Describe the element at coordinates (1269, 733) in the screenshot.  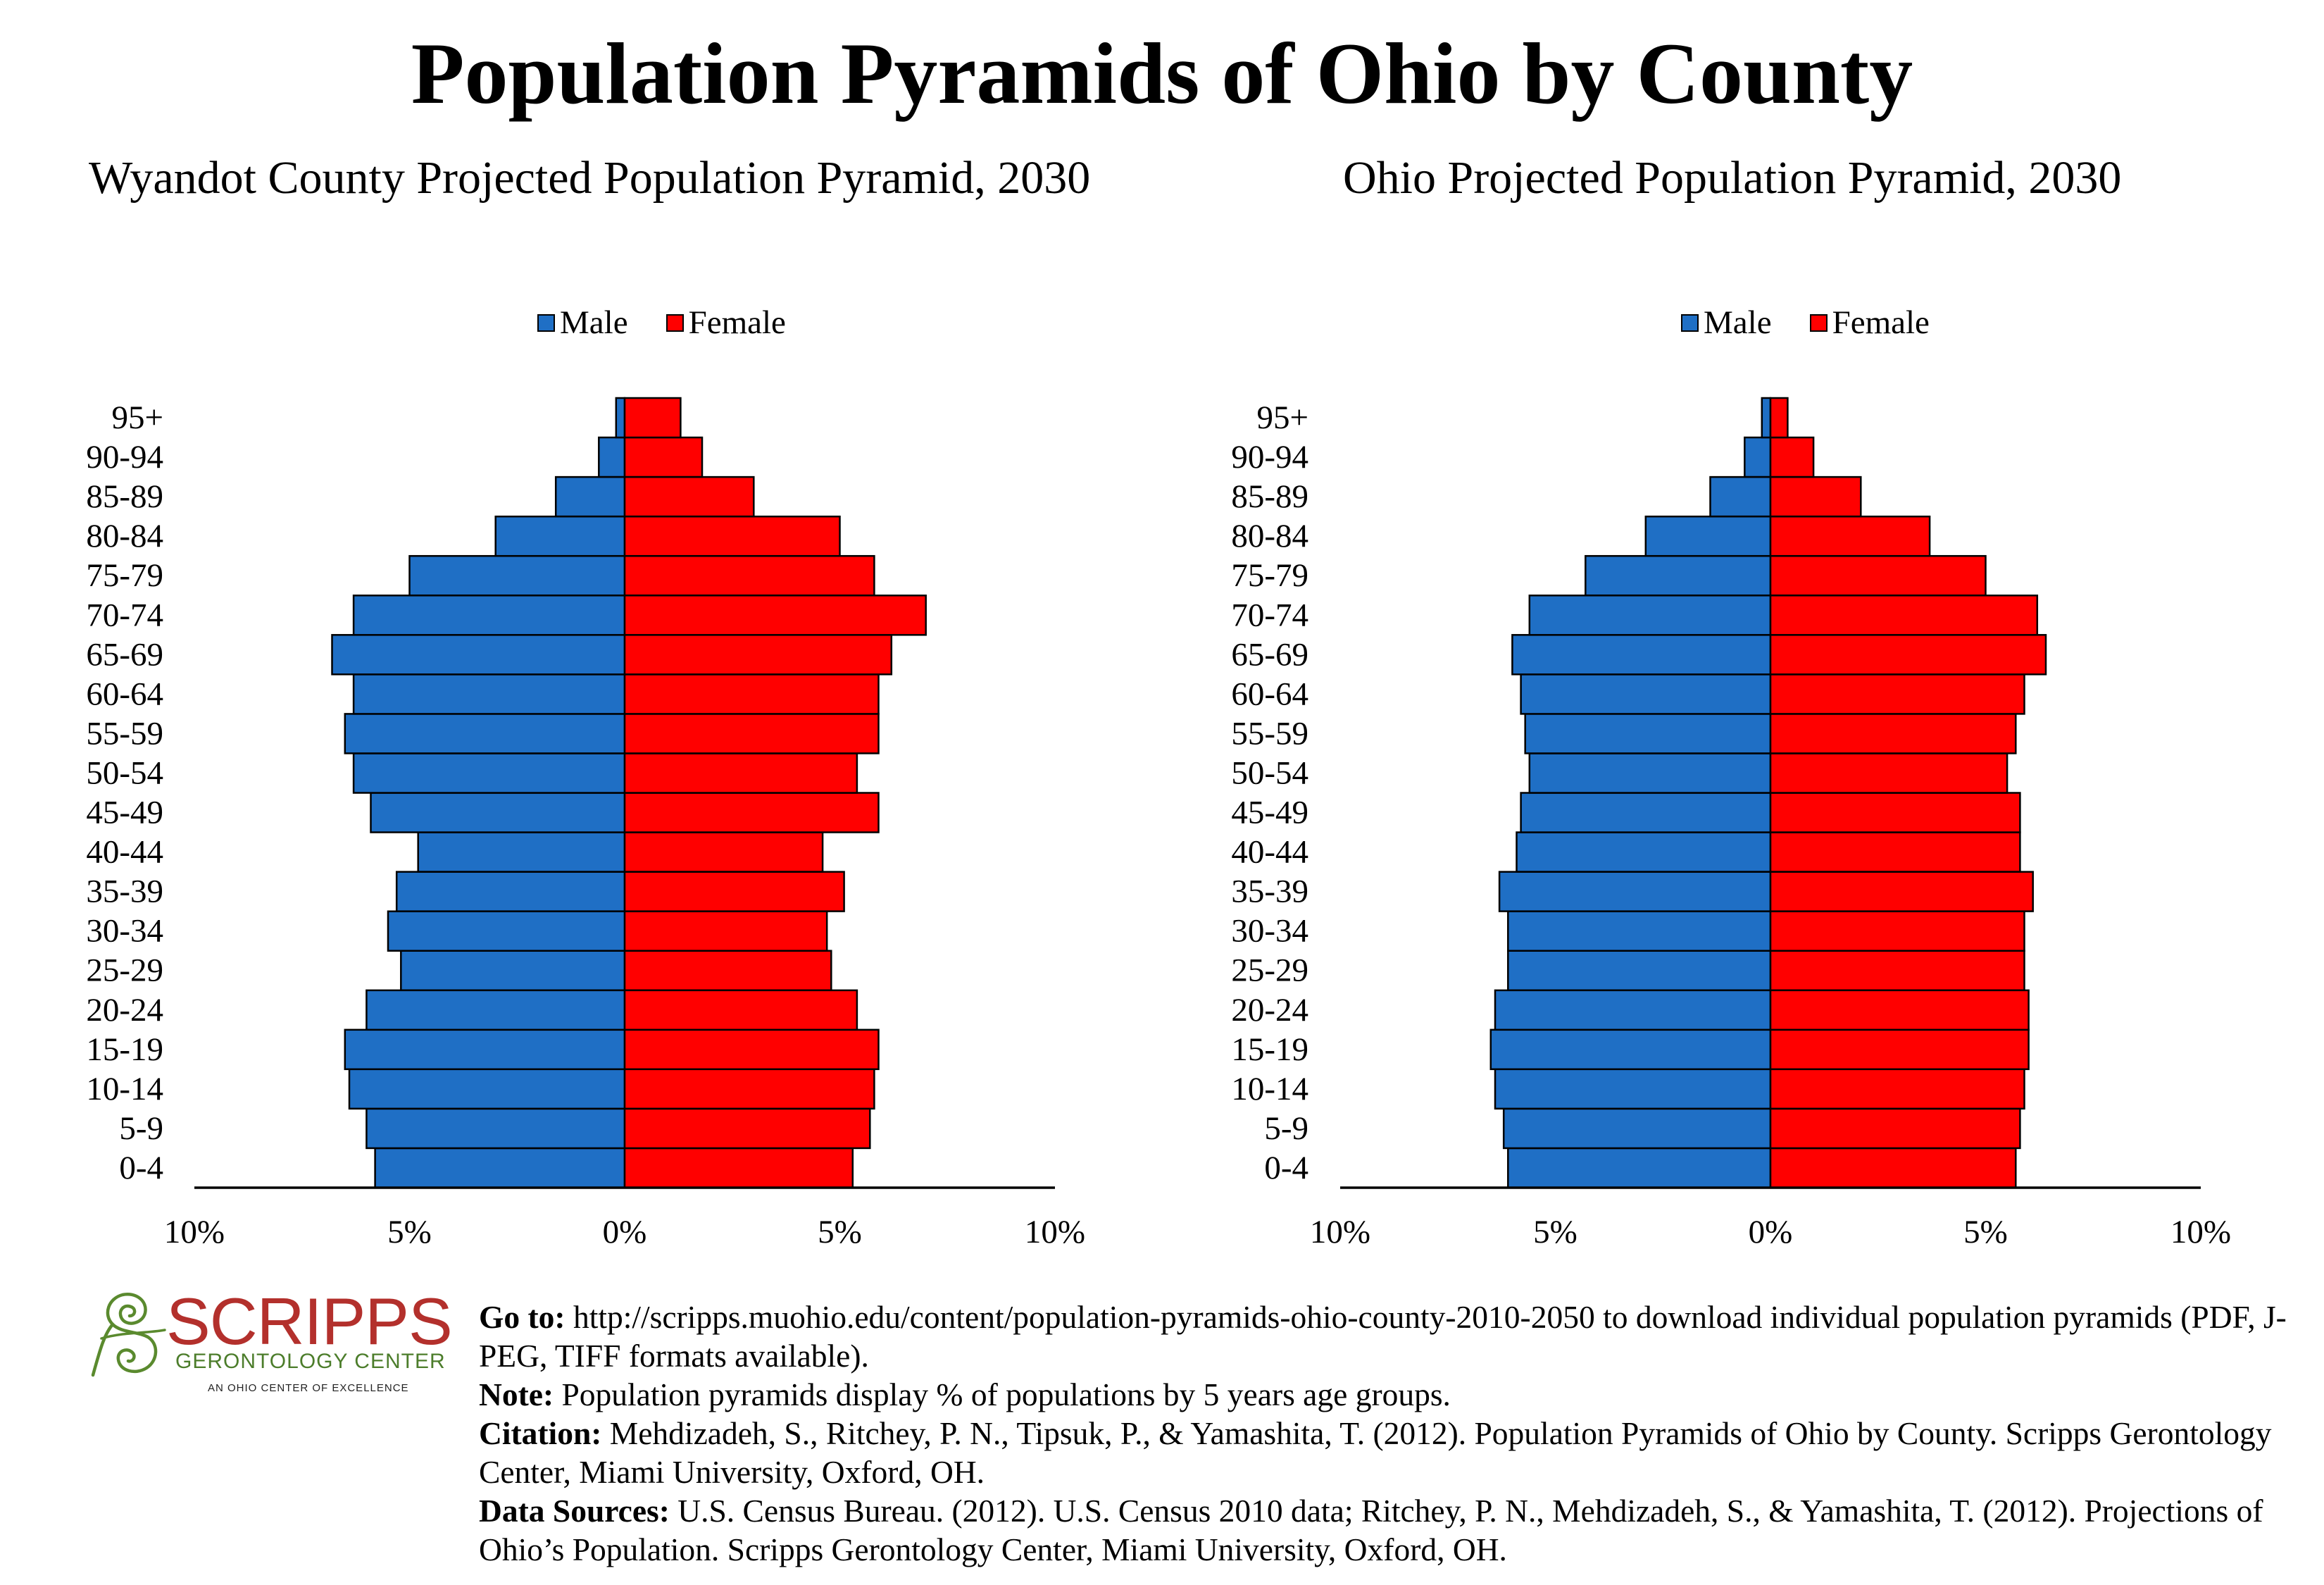
I see `age-group-label: 55-59` at that location.